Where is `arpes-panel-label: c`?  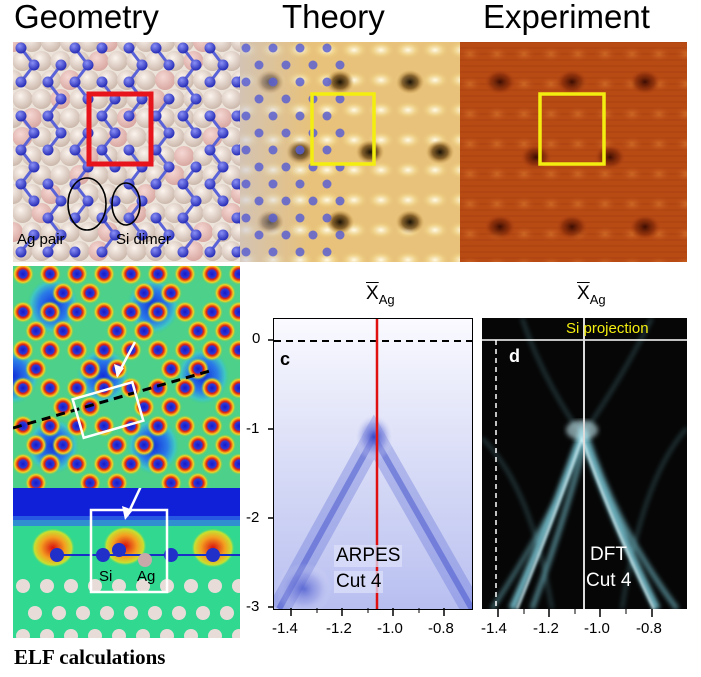
arpes-panel-label: c is located at coordinates (285, 359).